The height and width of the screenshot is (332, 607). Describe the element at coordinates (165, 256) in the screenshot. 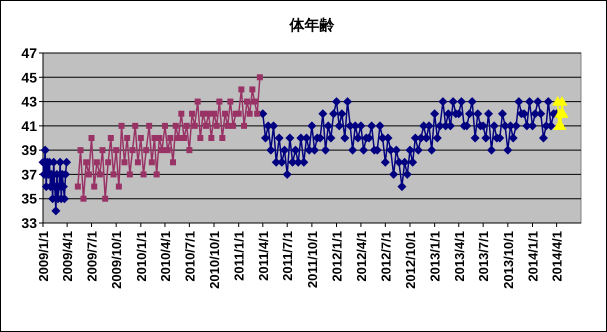

I see `x-tick-label: 2010/4/1` at that location.